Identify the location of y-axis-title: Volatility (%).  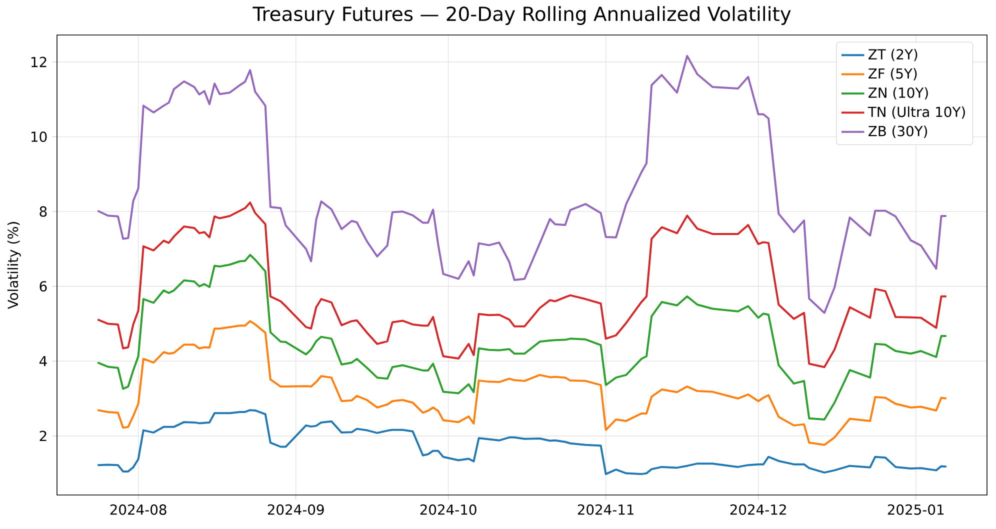
(14, 266).